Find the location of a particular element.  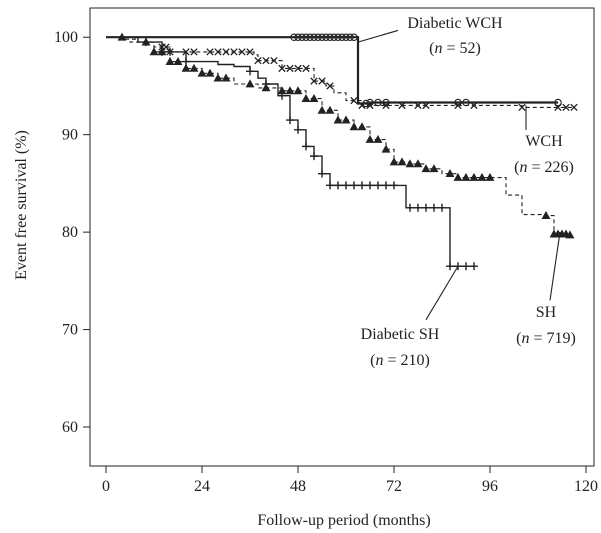

y-tick-label: 80 is located at coordinates (70, 232).